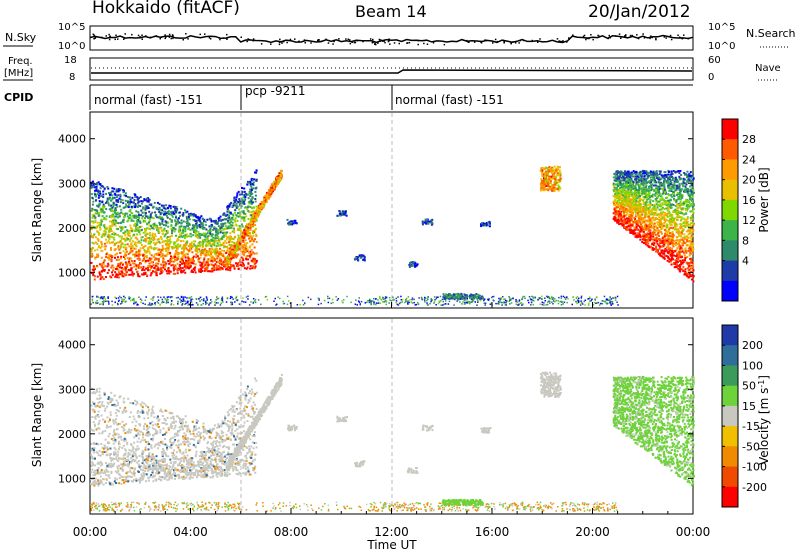  What do you see at coordinates (275, 91) in the screenshot?
I see `cpid-segment-2: pcp -9211` at bounding box center [275, 91].